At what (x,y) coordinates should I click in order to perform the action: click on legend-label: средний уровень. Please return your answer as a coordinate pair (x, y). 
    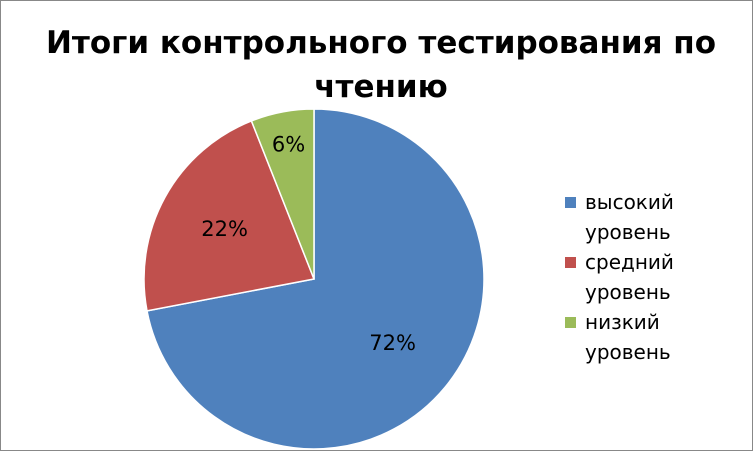
    Looking at the image, I should click on (629, 277).